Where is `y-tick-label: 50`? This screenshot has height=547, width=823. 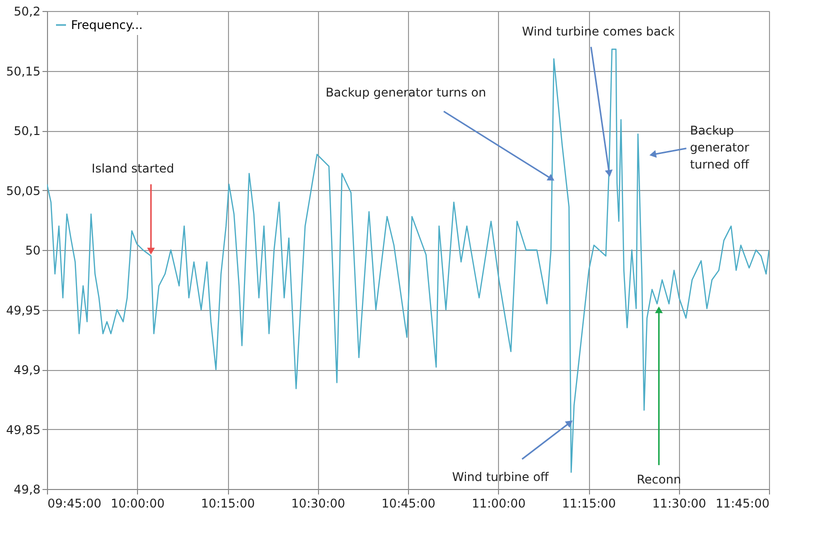 y-tick-label: 50 is located at coordinates (32, 251).